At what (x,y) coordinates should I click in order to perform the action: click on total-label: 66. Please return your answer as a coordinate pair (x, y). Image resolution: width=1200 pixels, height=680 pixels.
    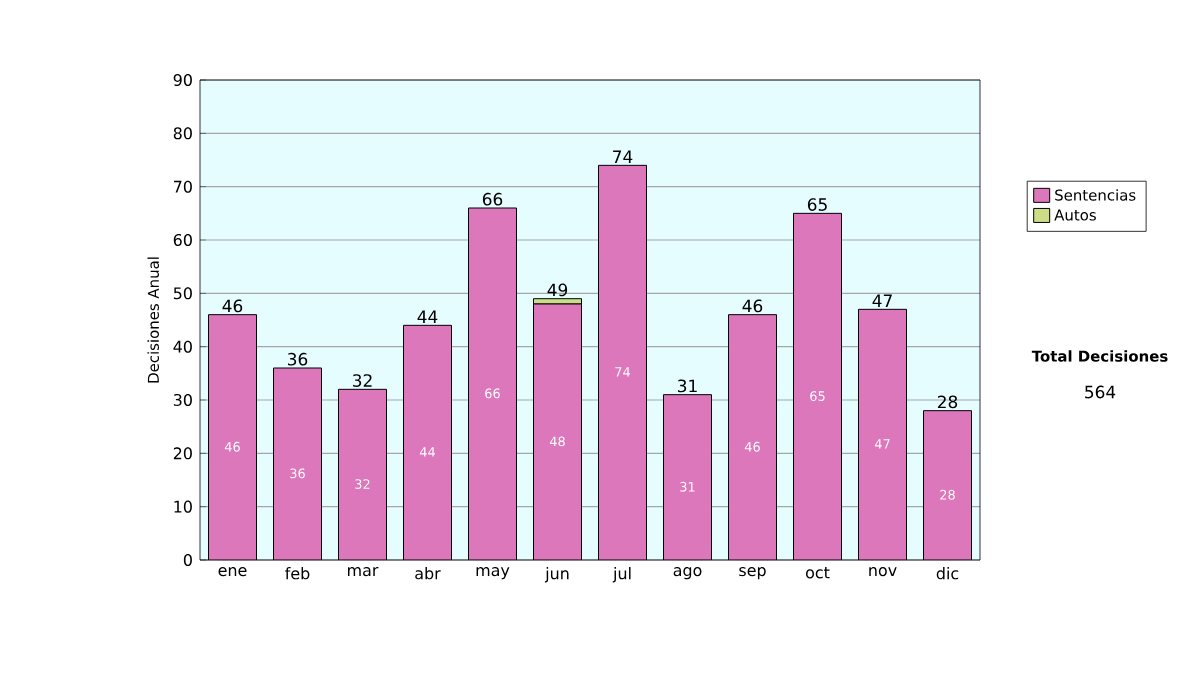
    Looking at the image, I should click on (492, 199).